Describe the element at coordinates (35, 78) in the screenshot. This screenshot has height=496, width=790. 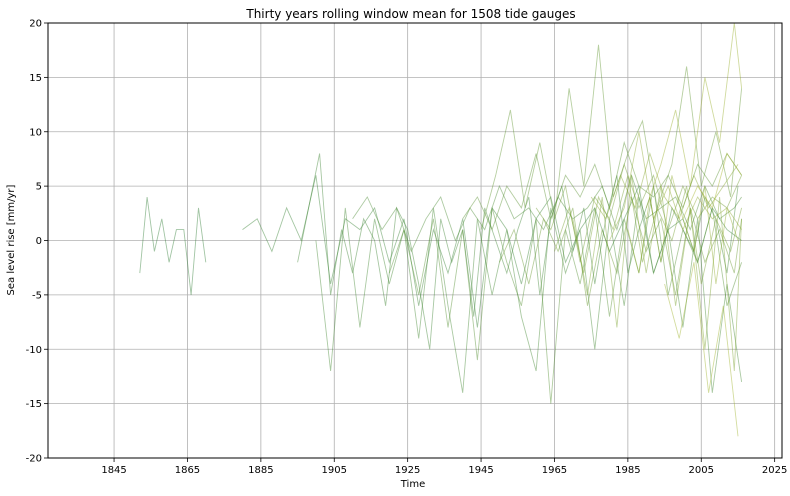
I see `y-tick-label: 15` at that location.